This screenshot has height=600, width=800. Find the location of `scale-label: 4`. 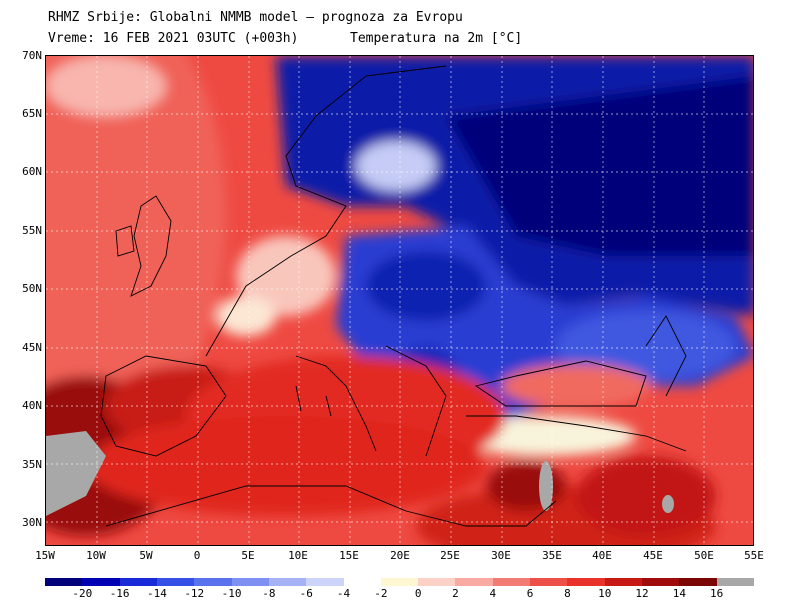

scale-label: 4 is located at coordinates (493, 593).